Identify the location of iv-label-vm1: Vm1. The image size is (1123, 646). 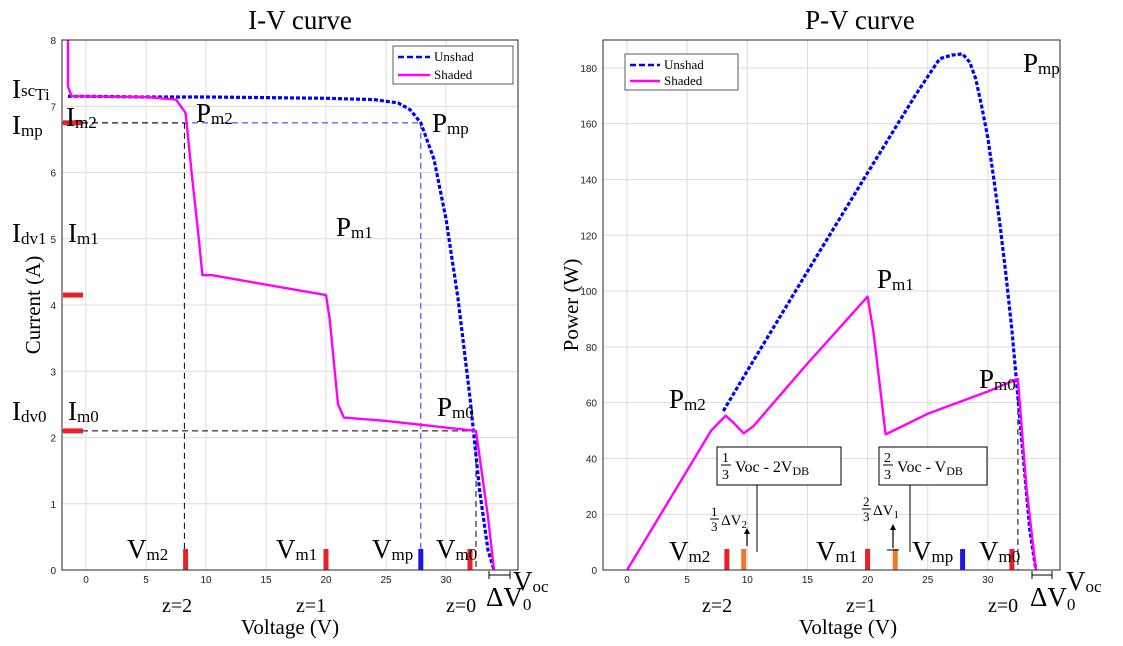
(296, 549).